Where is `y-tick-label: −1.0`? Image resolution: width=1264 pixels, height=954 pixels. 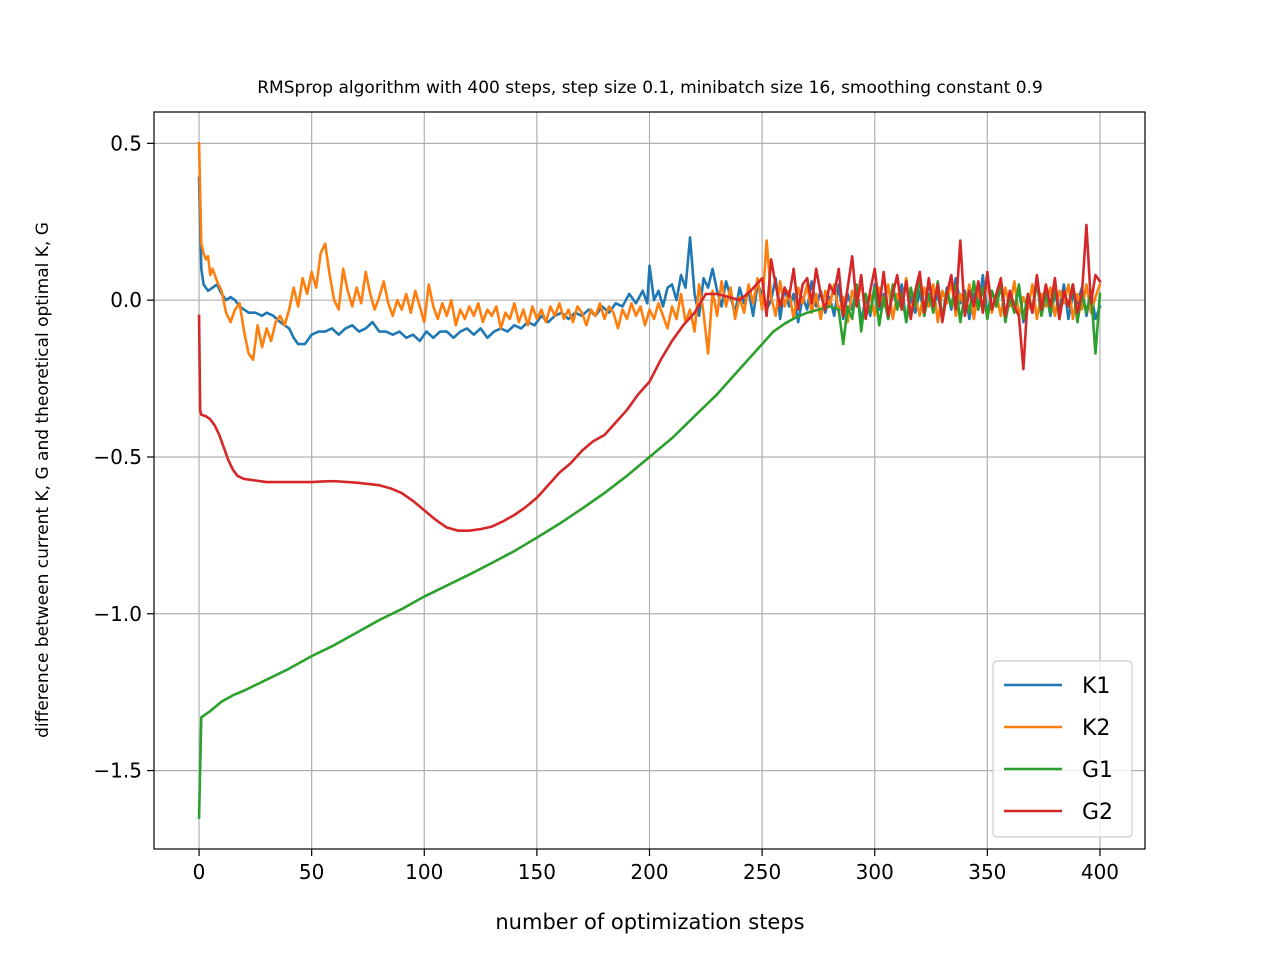
y-tick-label: −1.0 is located at coordinates (117, 614).